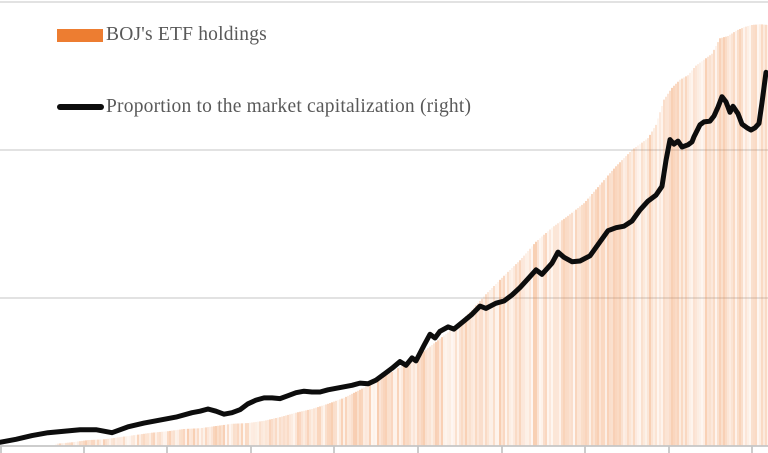 The image size is (768, 453). Describe the element at coordinates (80, 107) in the screenshot. I see `line-series-swatch` at that location.